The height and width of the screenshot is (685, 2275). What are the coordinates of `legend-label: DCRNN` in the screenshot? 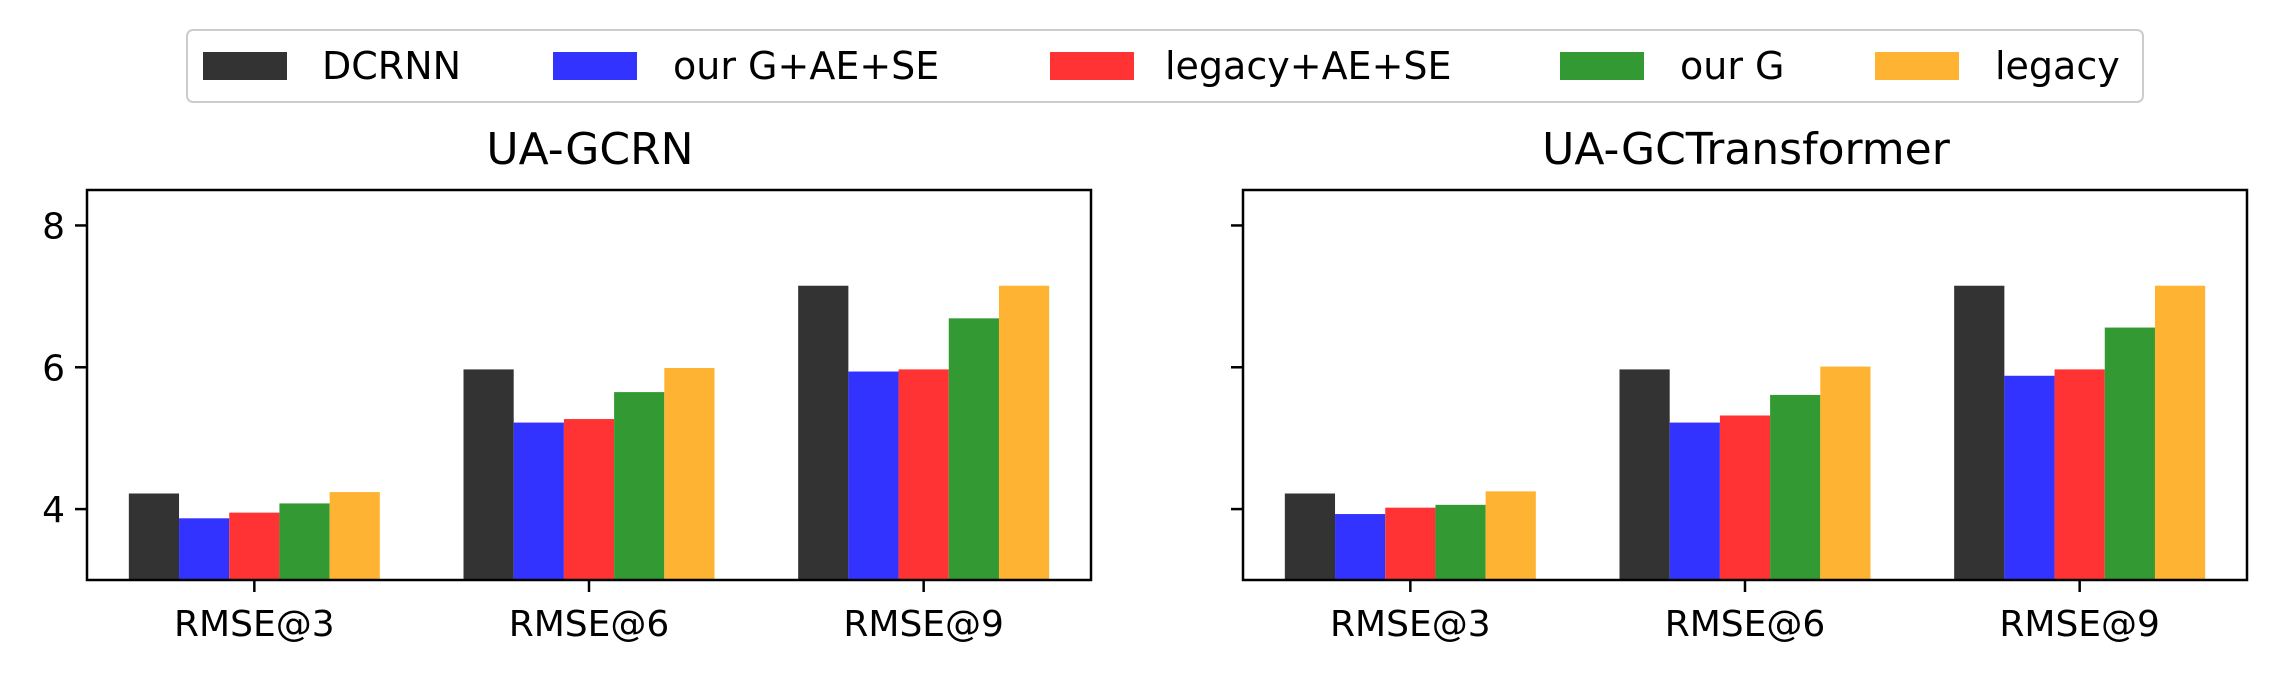 It's located at (391, 66).